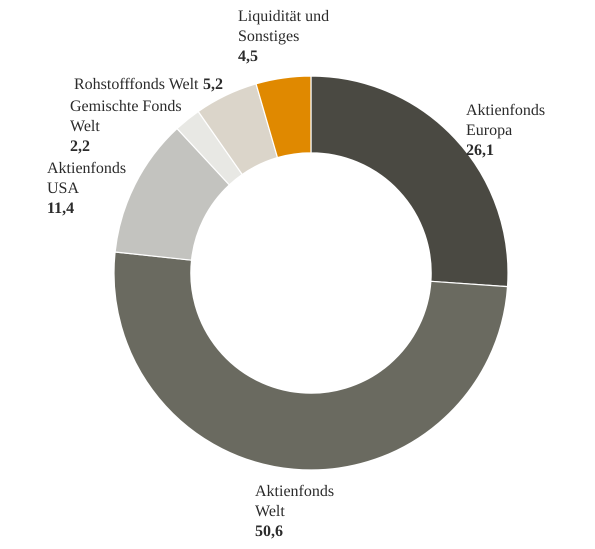 Image resolution: width=595 pixels, height=549 pixels. Describe the element at coordinates (86, 178) in the screenshot. I see `slice-label: Aktienfonds USA` at that location.